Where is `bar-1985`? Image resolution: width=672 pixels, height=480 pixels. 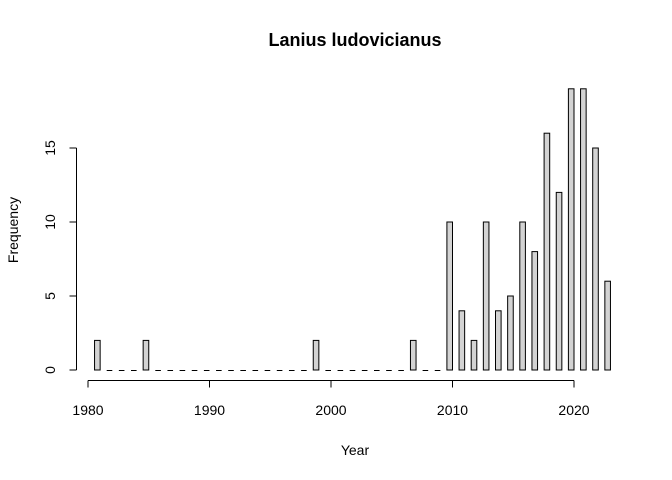
bar-1985 is located at coordinates (146, 355).